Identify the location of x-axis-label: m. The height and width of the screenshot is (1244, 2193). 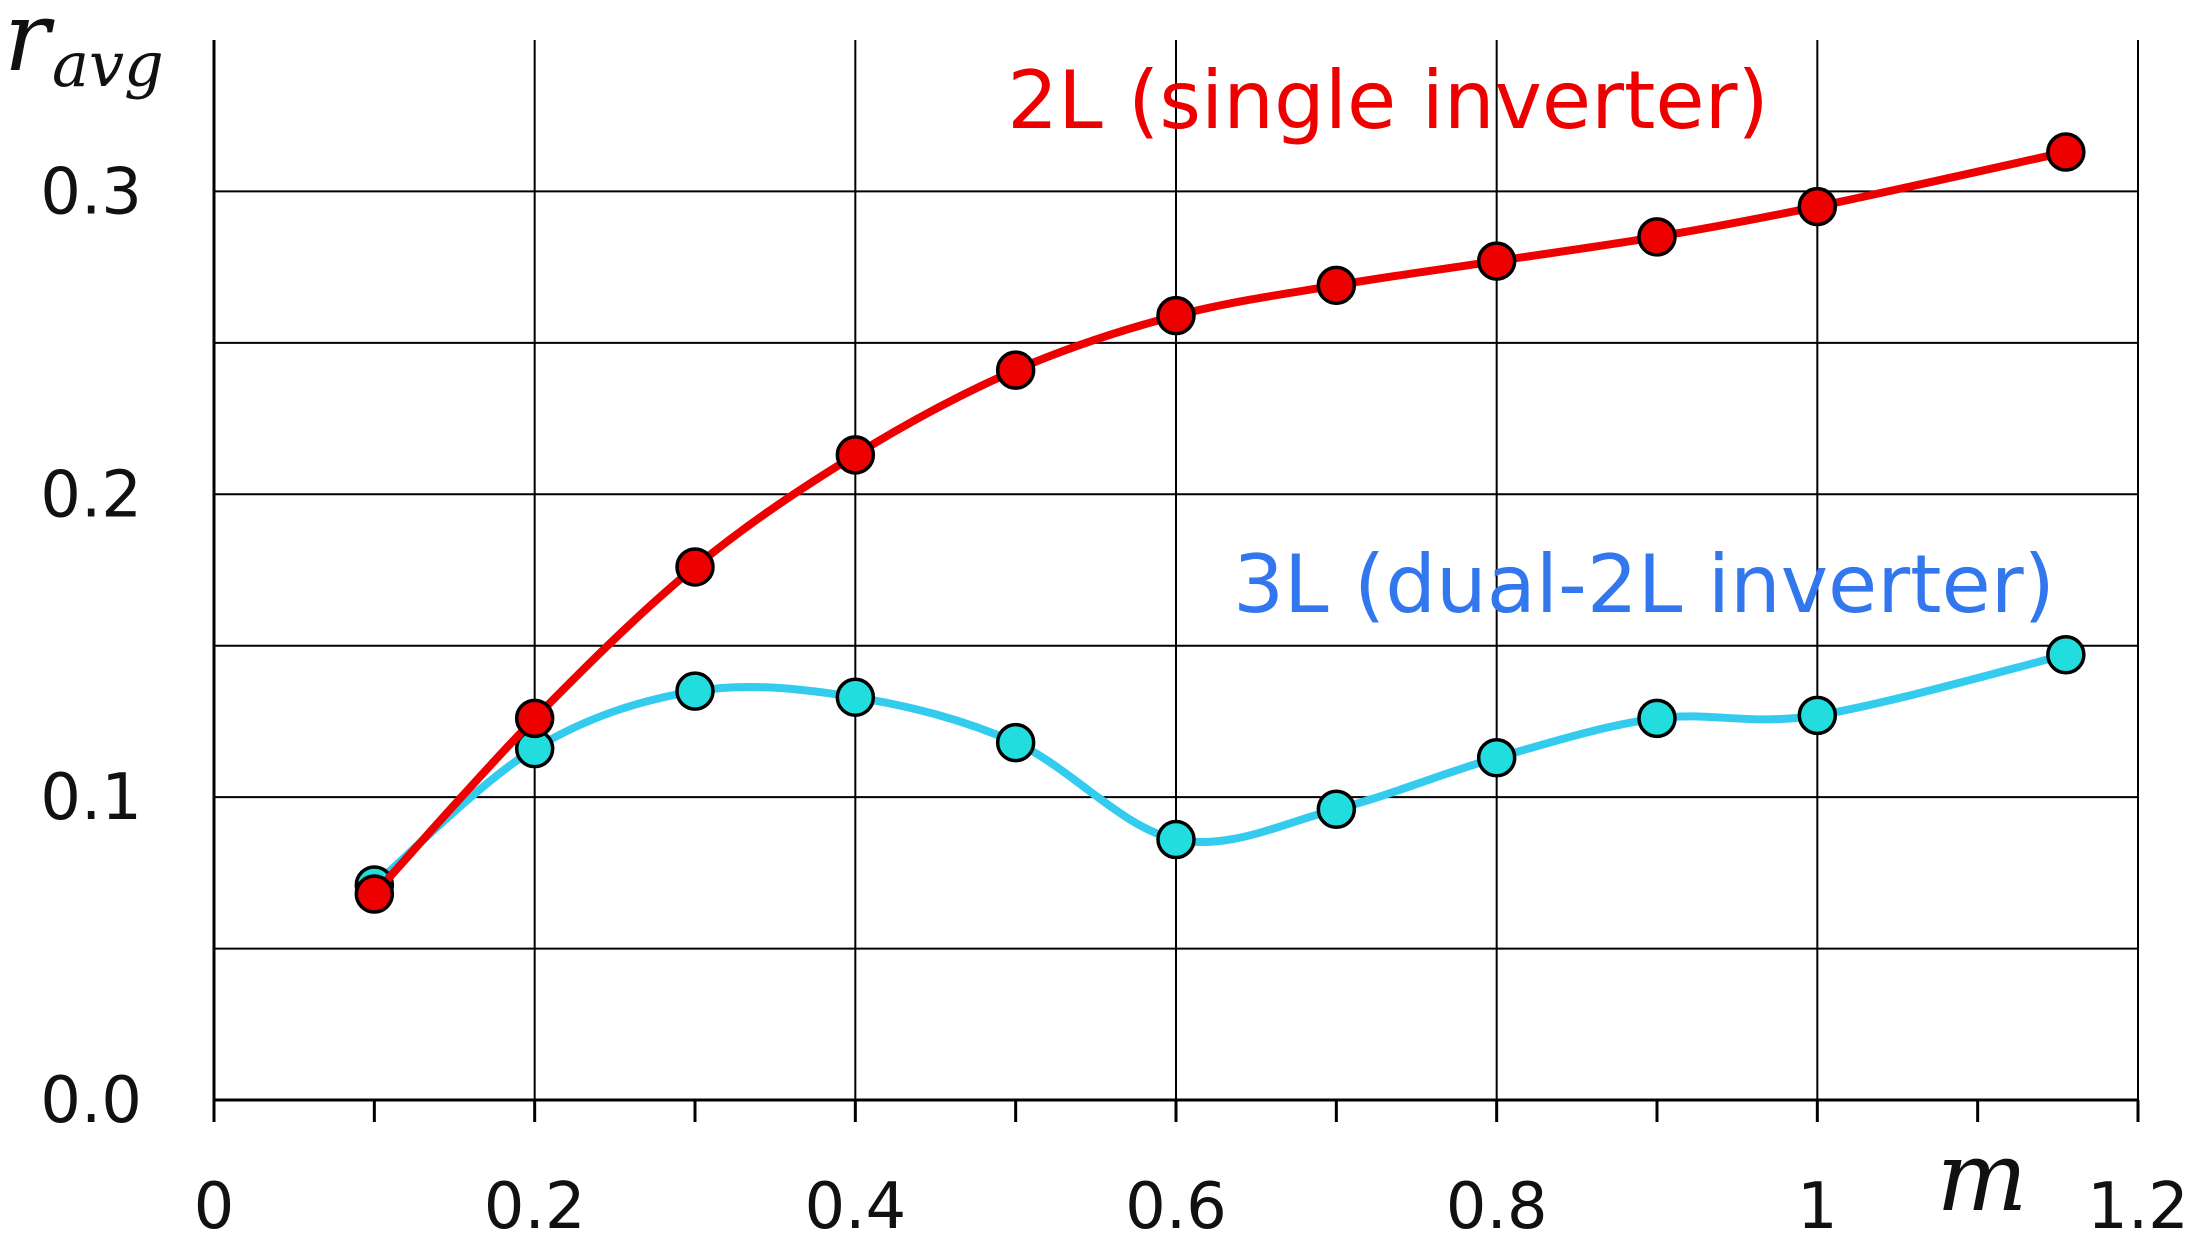
(1981, 1177).